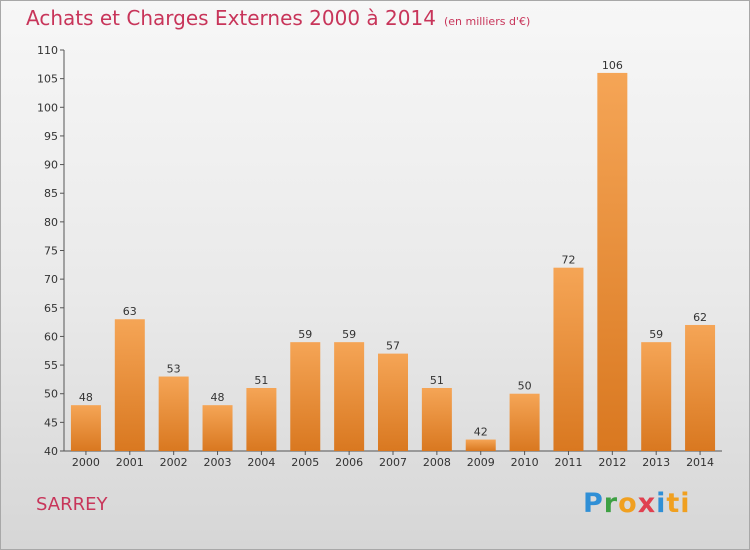 The image size is (750, 550). I want to click on town-name: SARREY, so click(72, 504).